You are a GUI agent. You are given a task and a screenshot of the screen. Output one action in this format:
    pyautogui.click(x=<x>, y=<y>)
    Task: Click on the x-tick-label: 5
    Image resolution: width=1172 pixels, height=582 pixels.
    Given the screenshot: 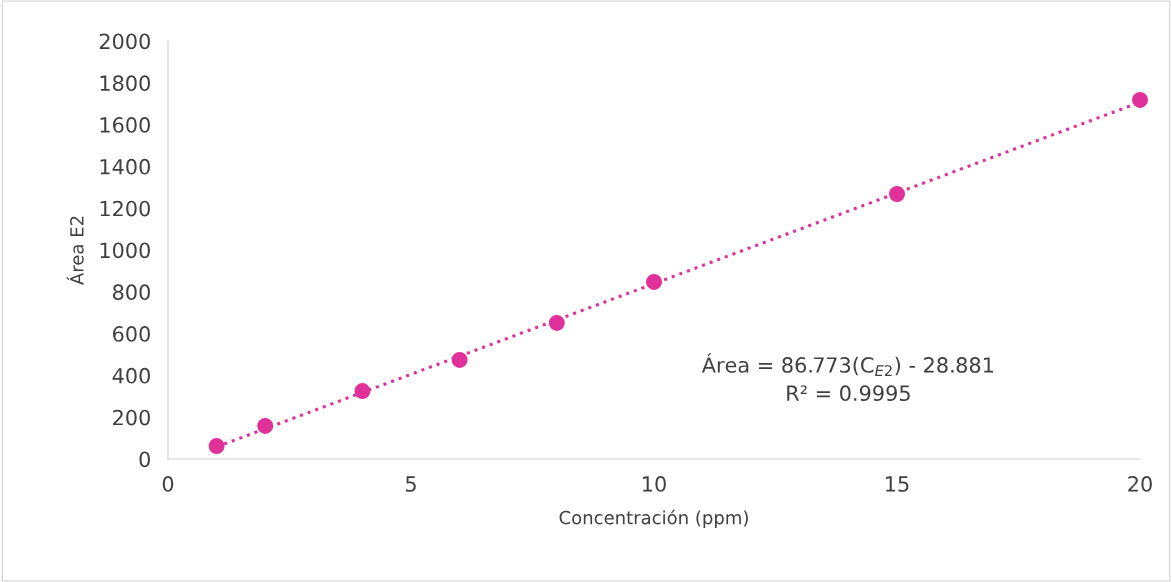 What is the action you would take?
    pyautogui.click(x=410, y=484)
    